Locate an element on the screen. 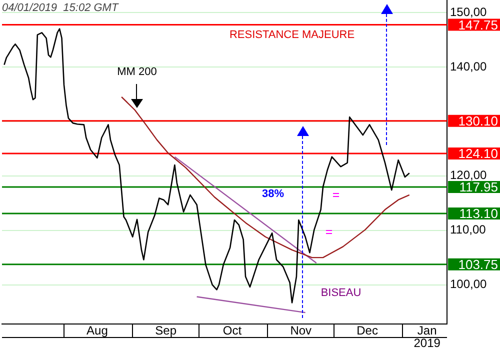 The height and width of the screenshot is (350, 500). x-tick-label: Jan 2019 is located at coordinates (427, 337).